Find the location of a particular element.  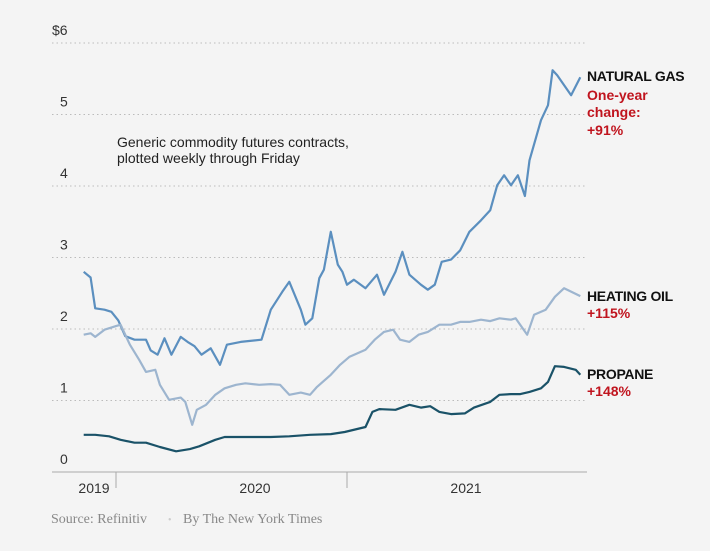

y-tick-label: 1 is located at coordinates (64, 388).